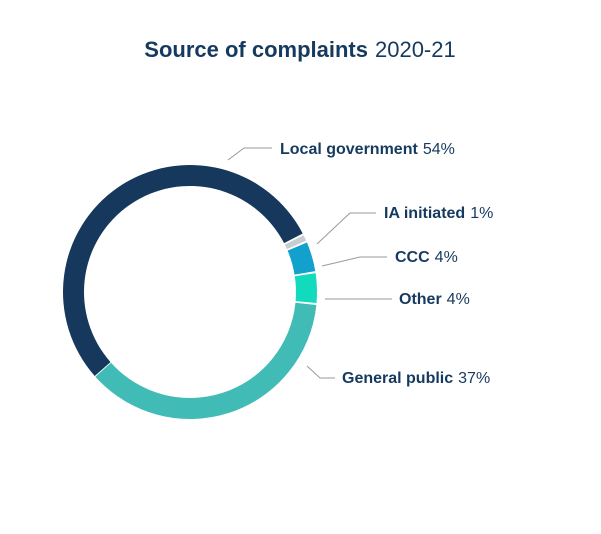 This screenshot has height=534, width=601. I want to click on slice-general-public, so click(206, 360).